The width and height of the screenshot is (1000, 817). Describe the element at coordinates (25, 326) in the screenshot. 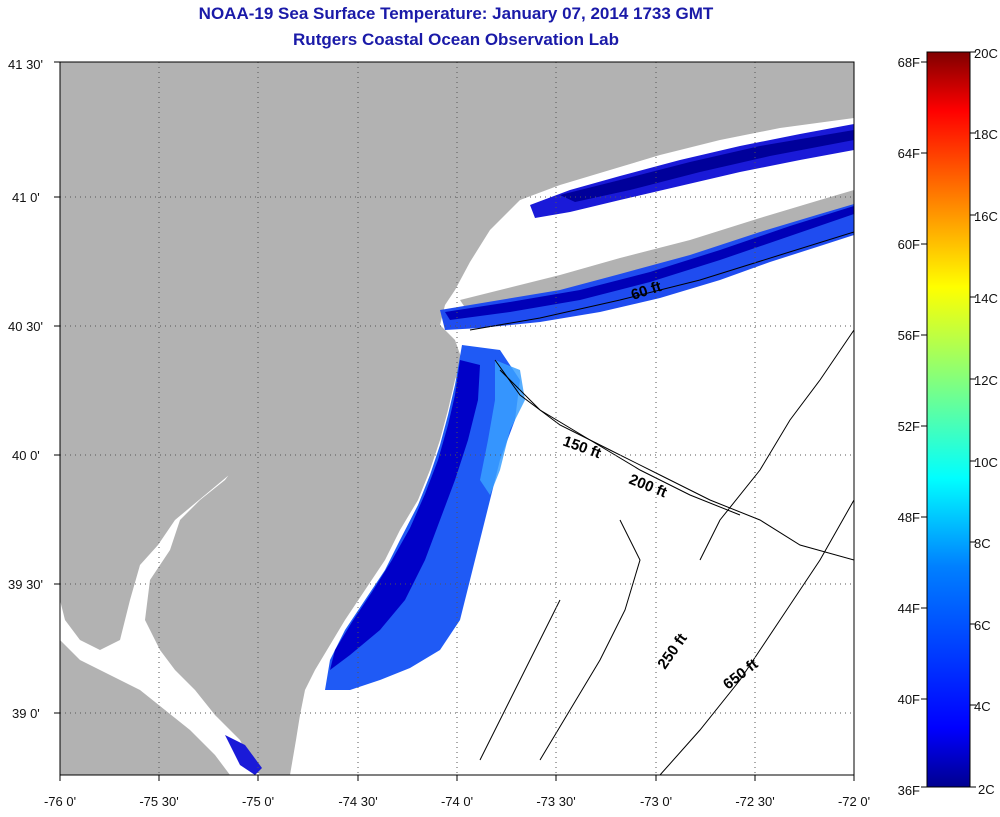

I see `lat-label: 40 30'` at that location.